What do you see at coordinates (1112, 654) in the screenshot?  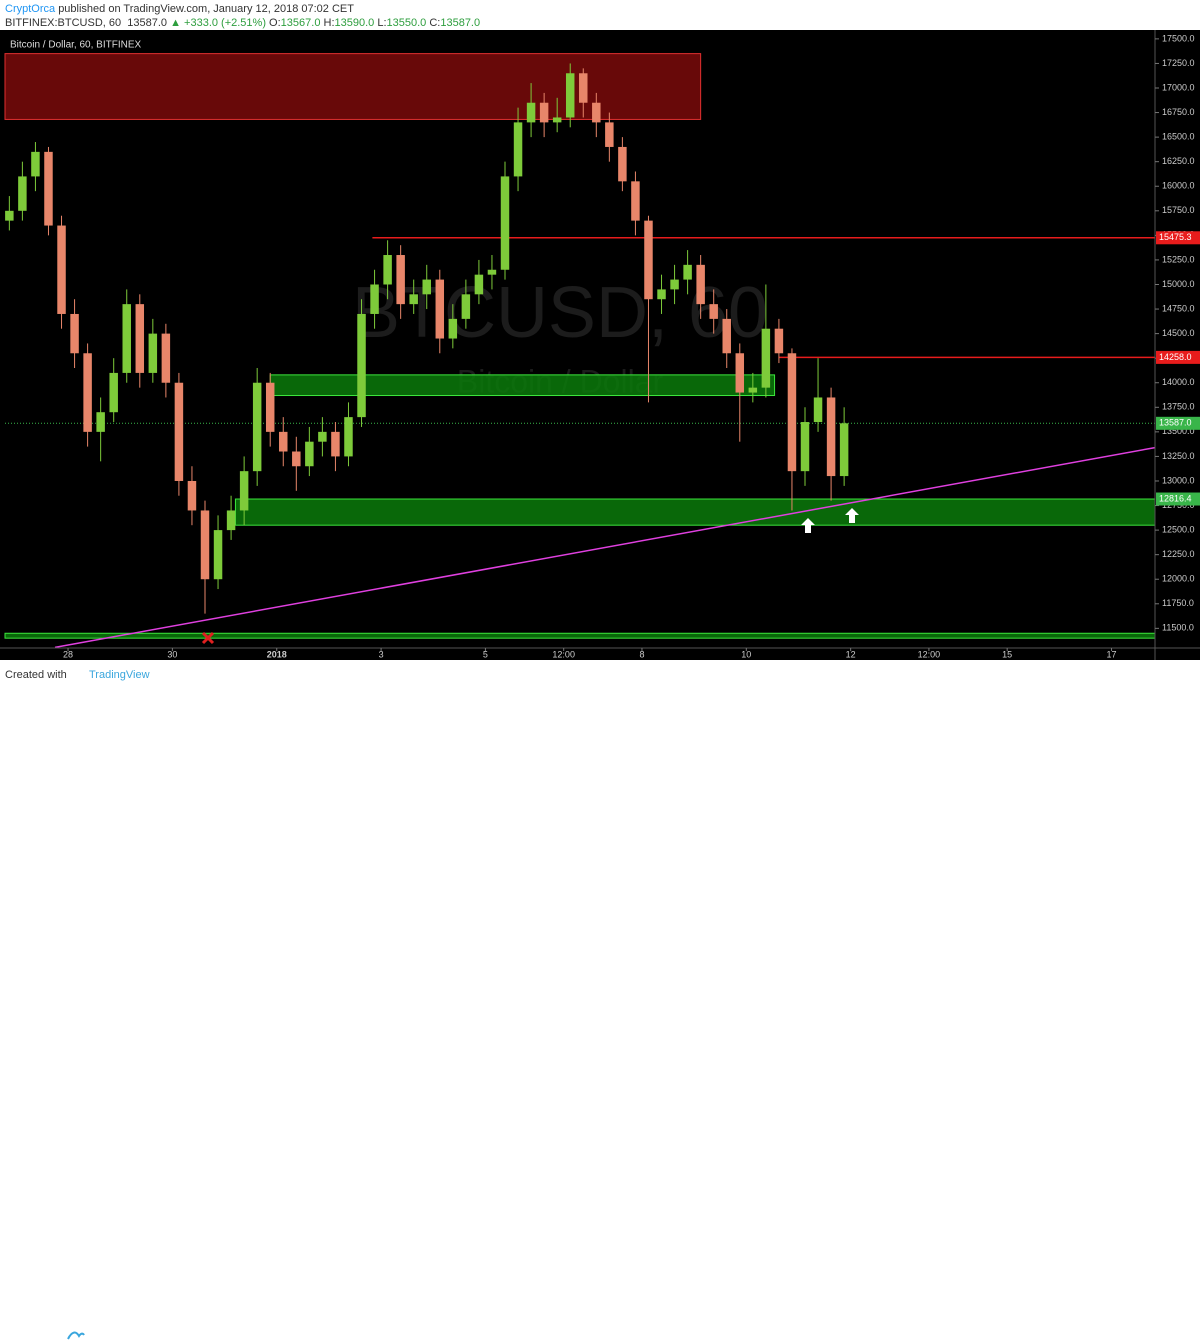 I see `x-tick-label: 17` at bounding box center [1112, 654].